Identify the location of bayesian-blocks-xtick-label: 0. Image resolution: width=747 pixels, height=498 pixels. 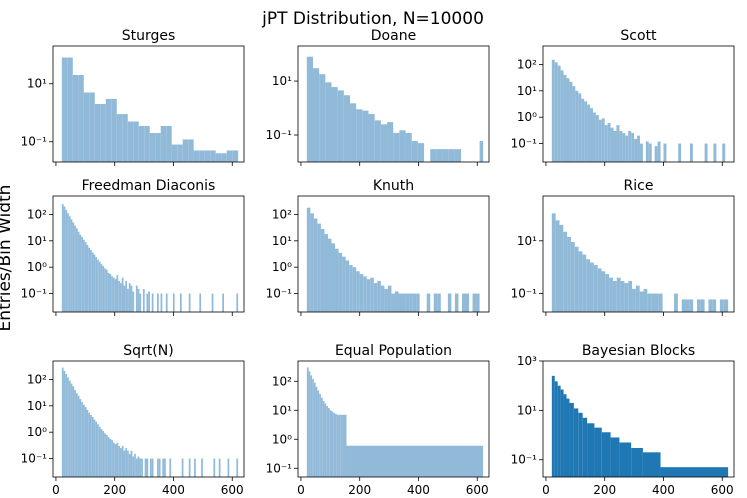
(546, 490).